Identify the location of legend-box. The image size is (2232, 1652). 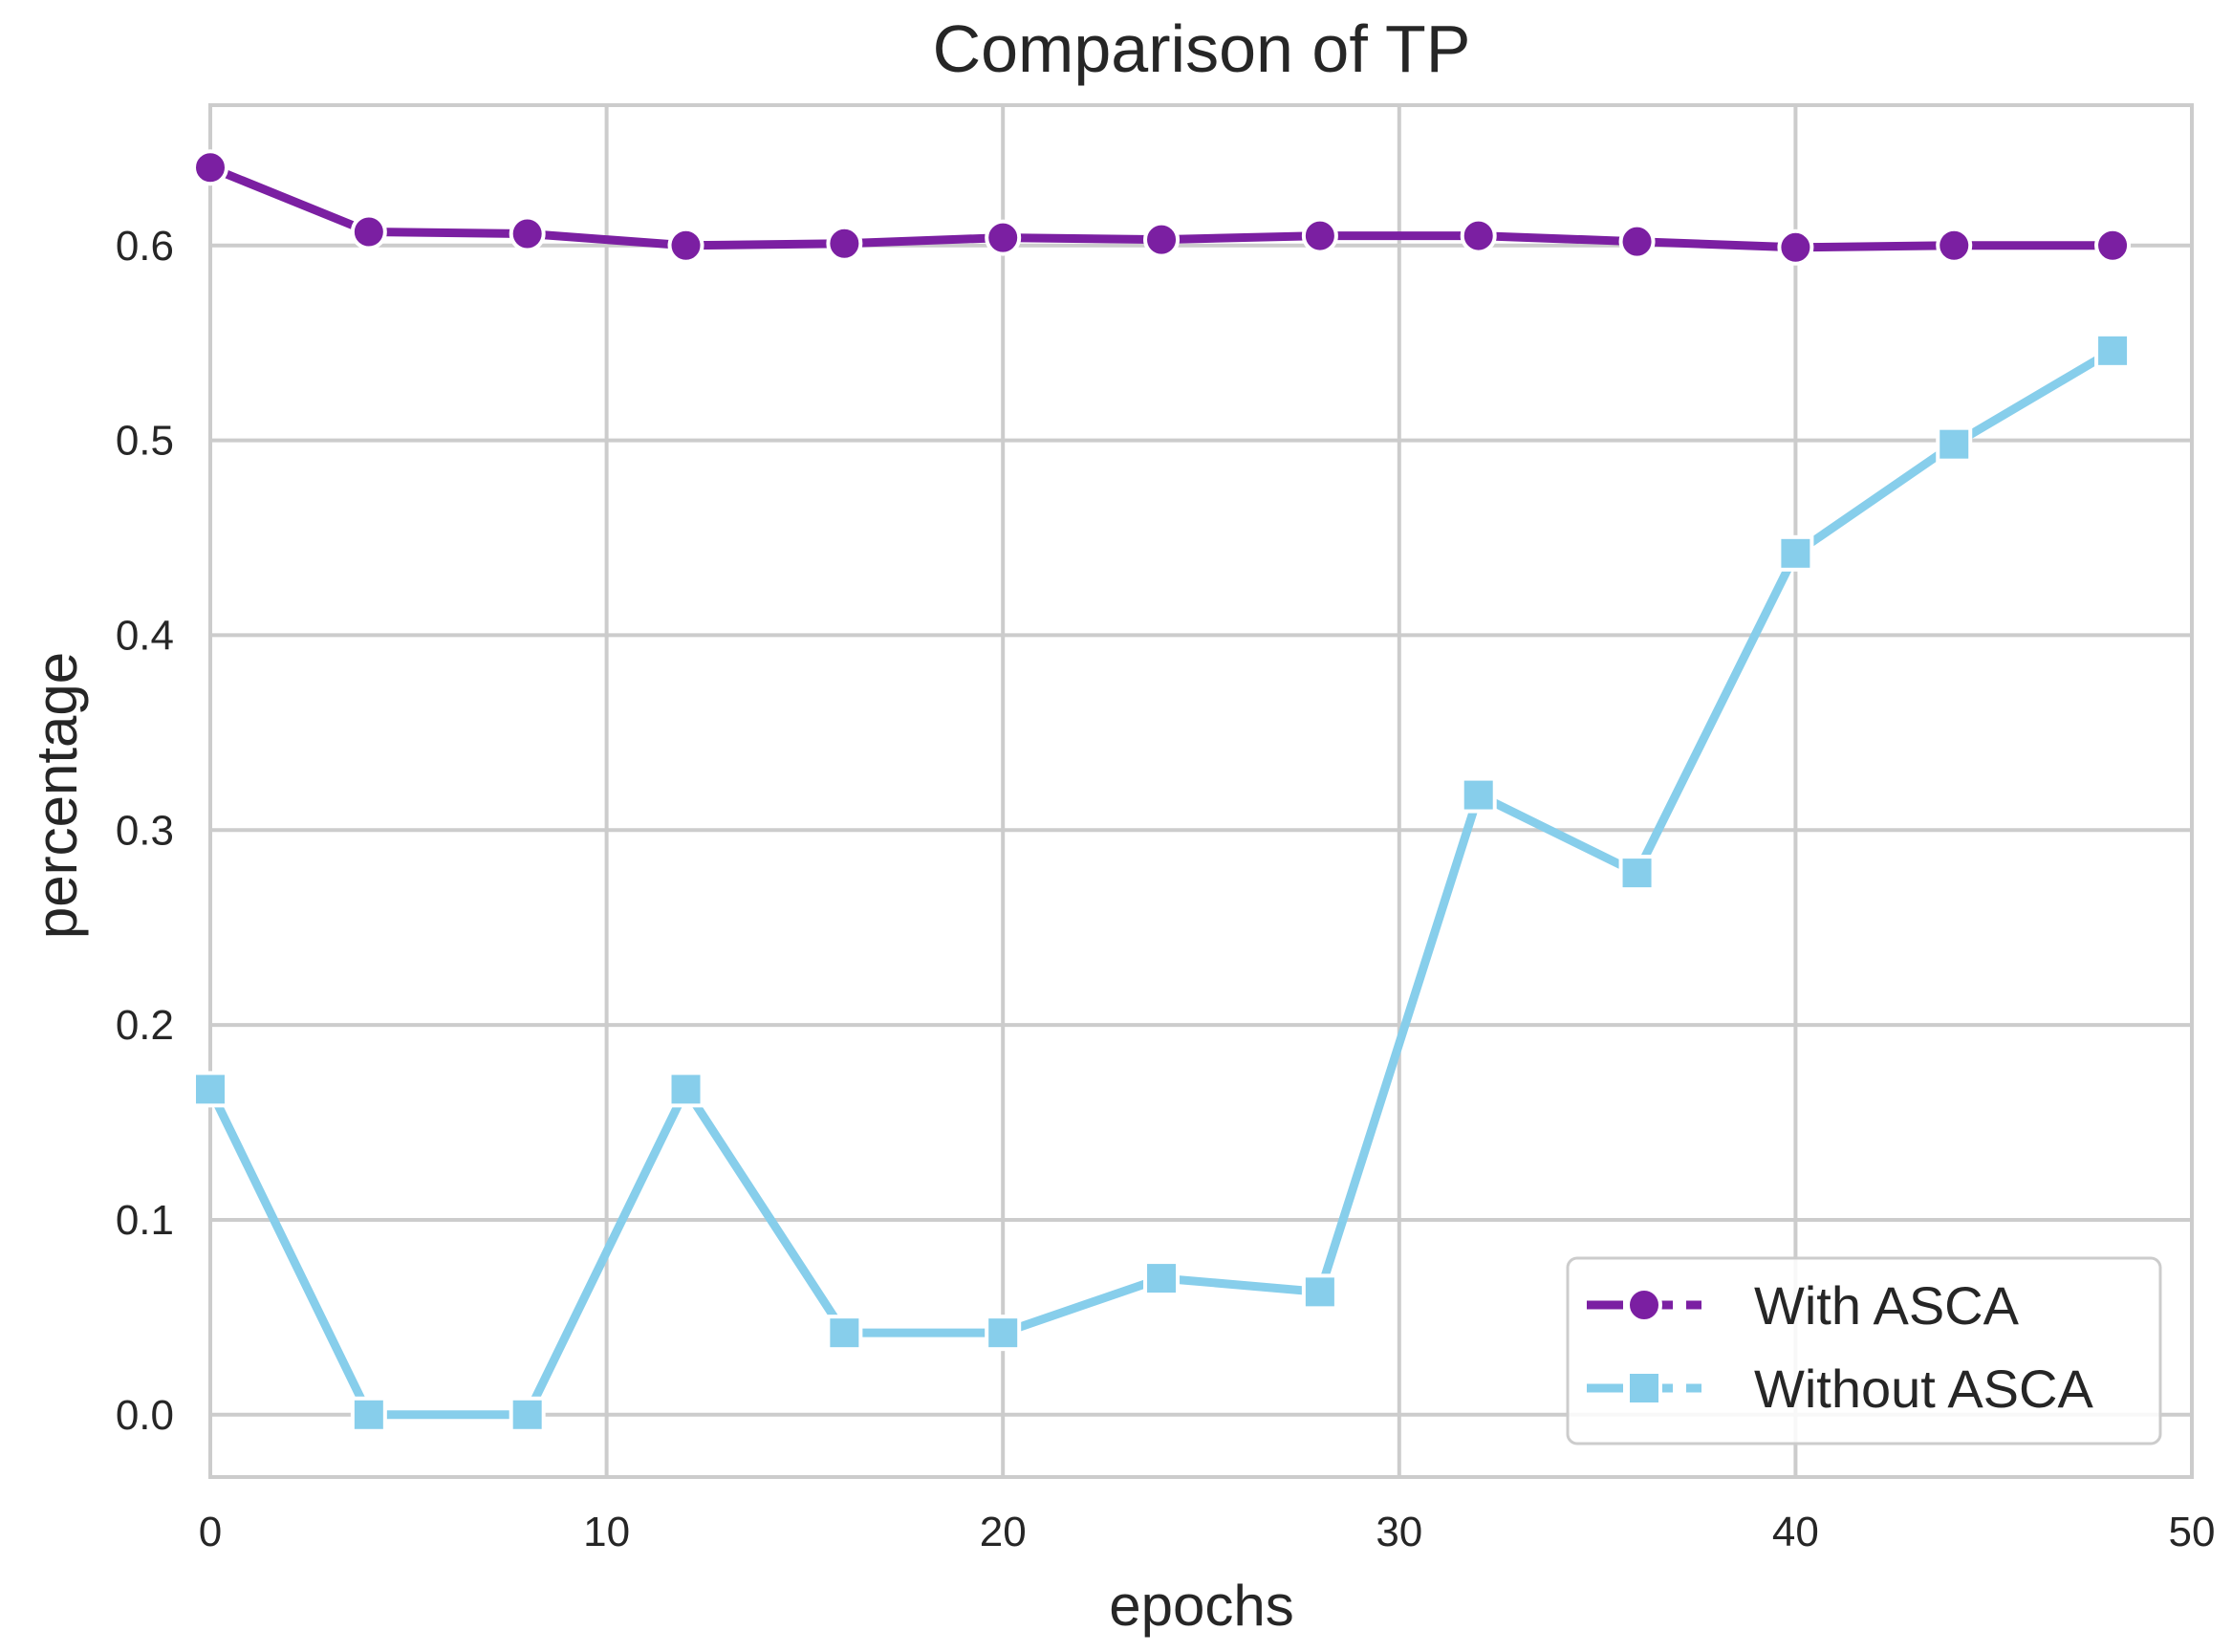
(1864, 1351).